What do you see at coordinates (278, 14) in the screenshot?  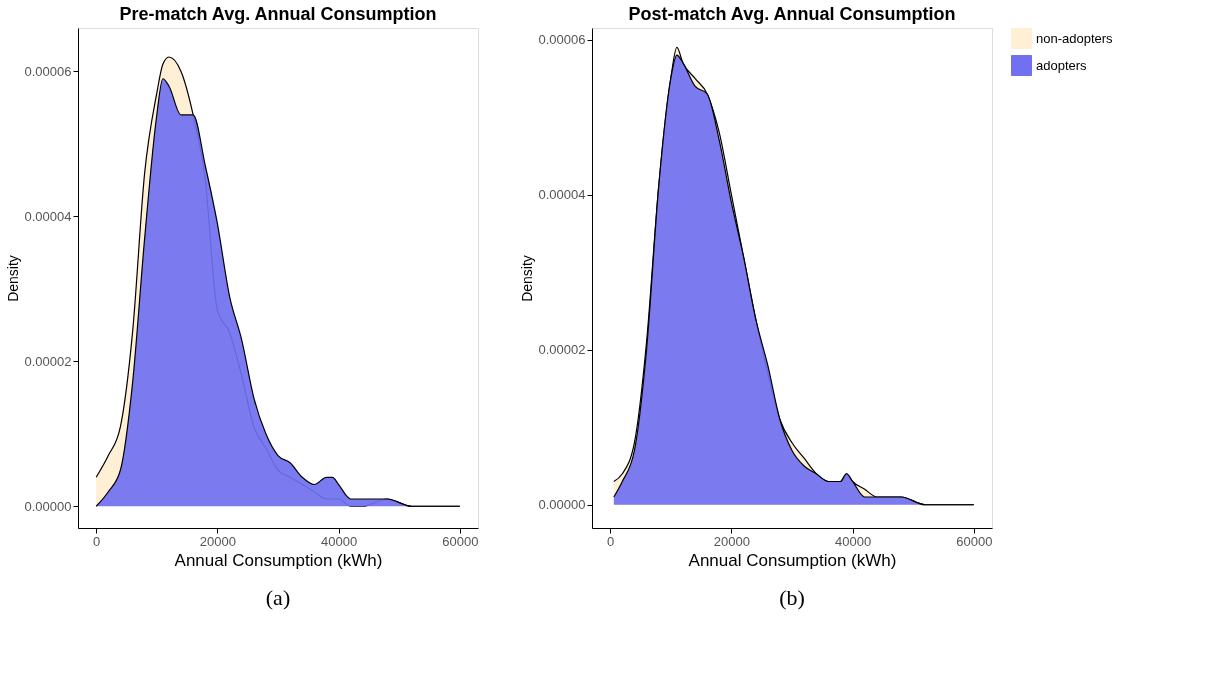 I see `chart-title: Pre-match Avg. Annual Consumption` at bounding box center [278, 14].